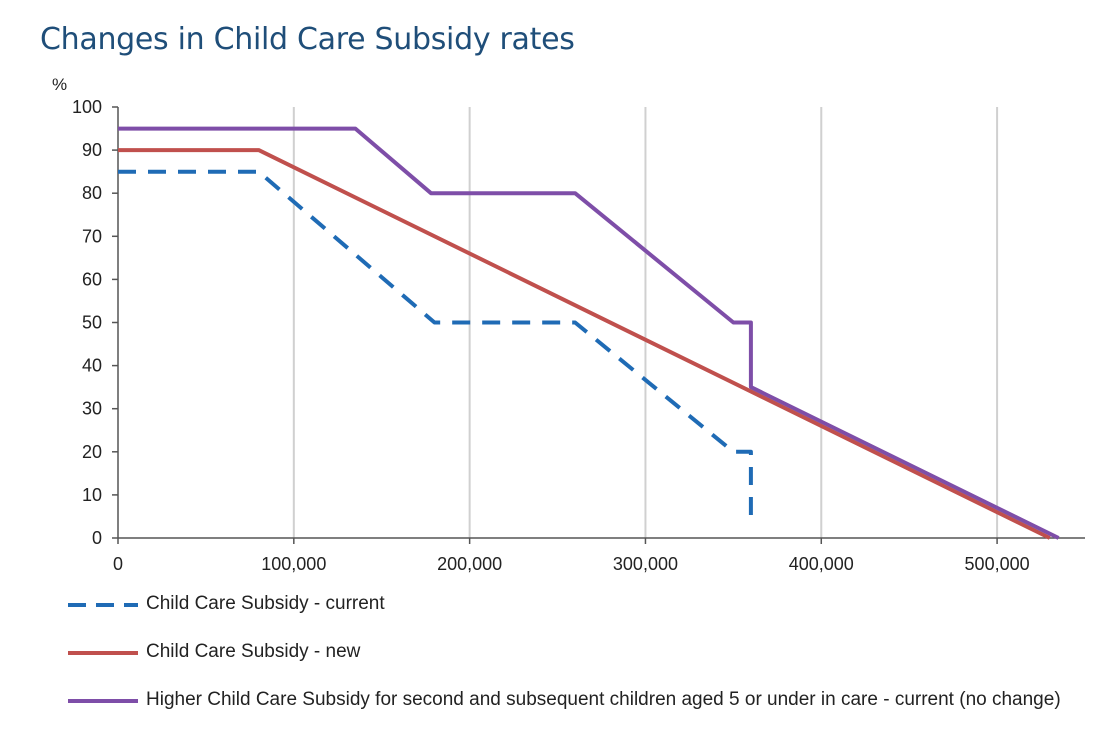  What do you see at coordinates (97, 538) in the screenshot?
I see `y-tick-label: 0` at bounding box center [97, 538].